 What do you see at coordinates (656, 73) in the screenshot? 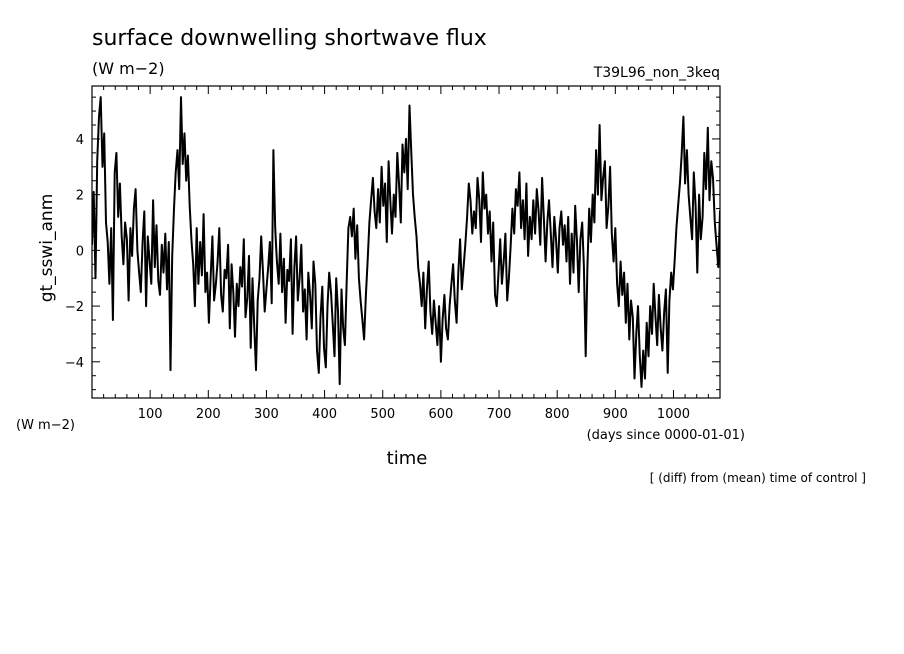
I see `run-label: T39L96_non_3keq` at bounding box center [656, 73].